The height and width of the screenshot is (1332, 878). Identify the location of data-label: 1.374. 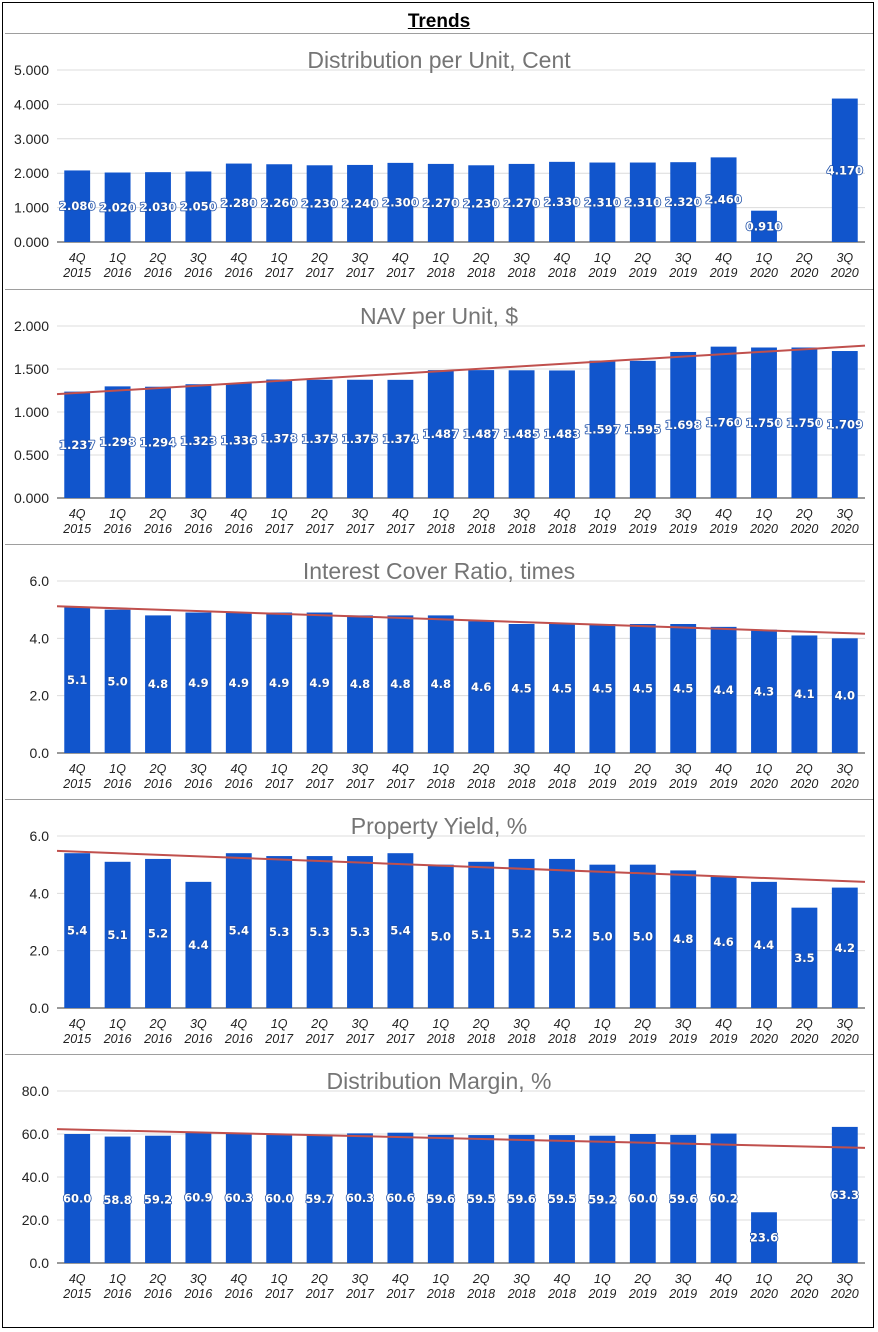
(400, 439).